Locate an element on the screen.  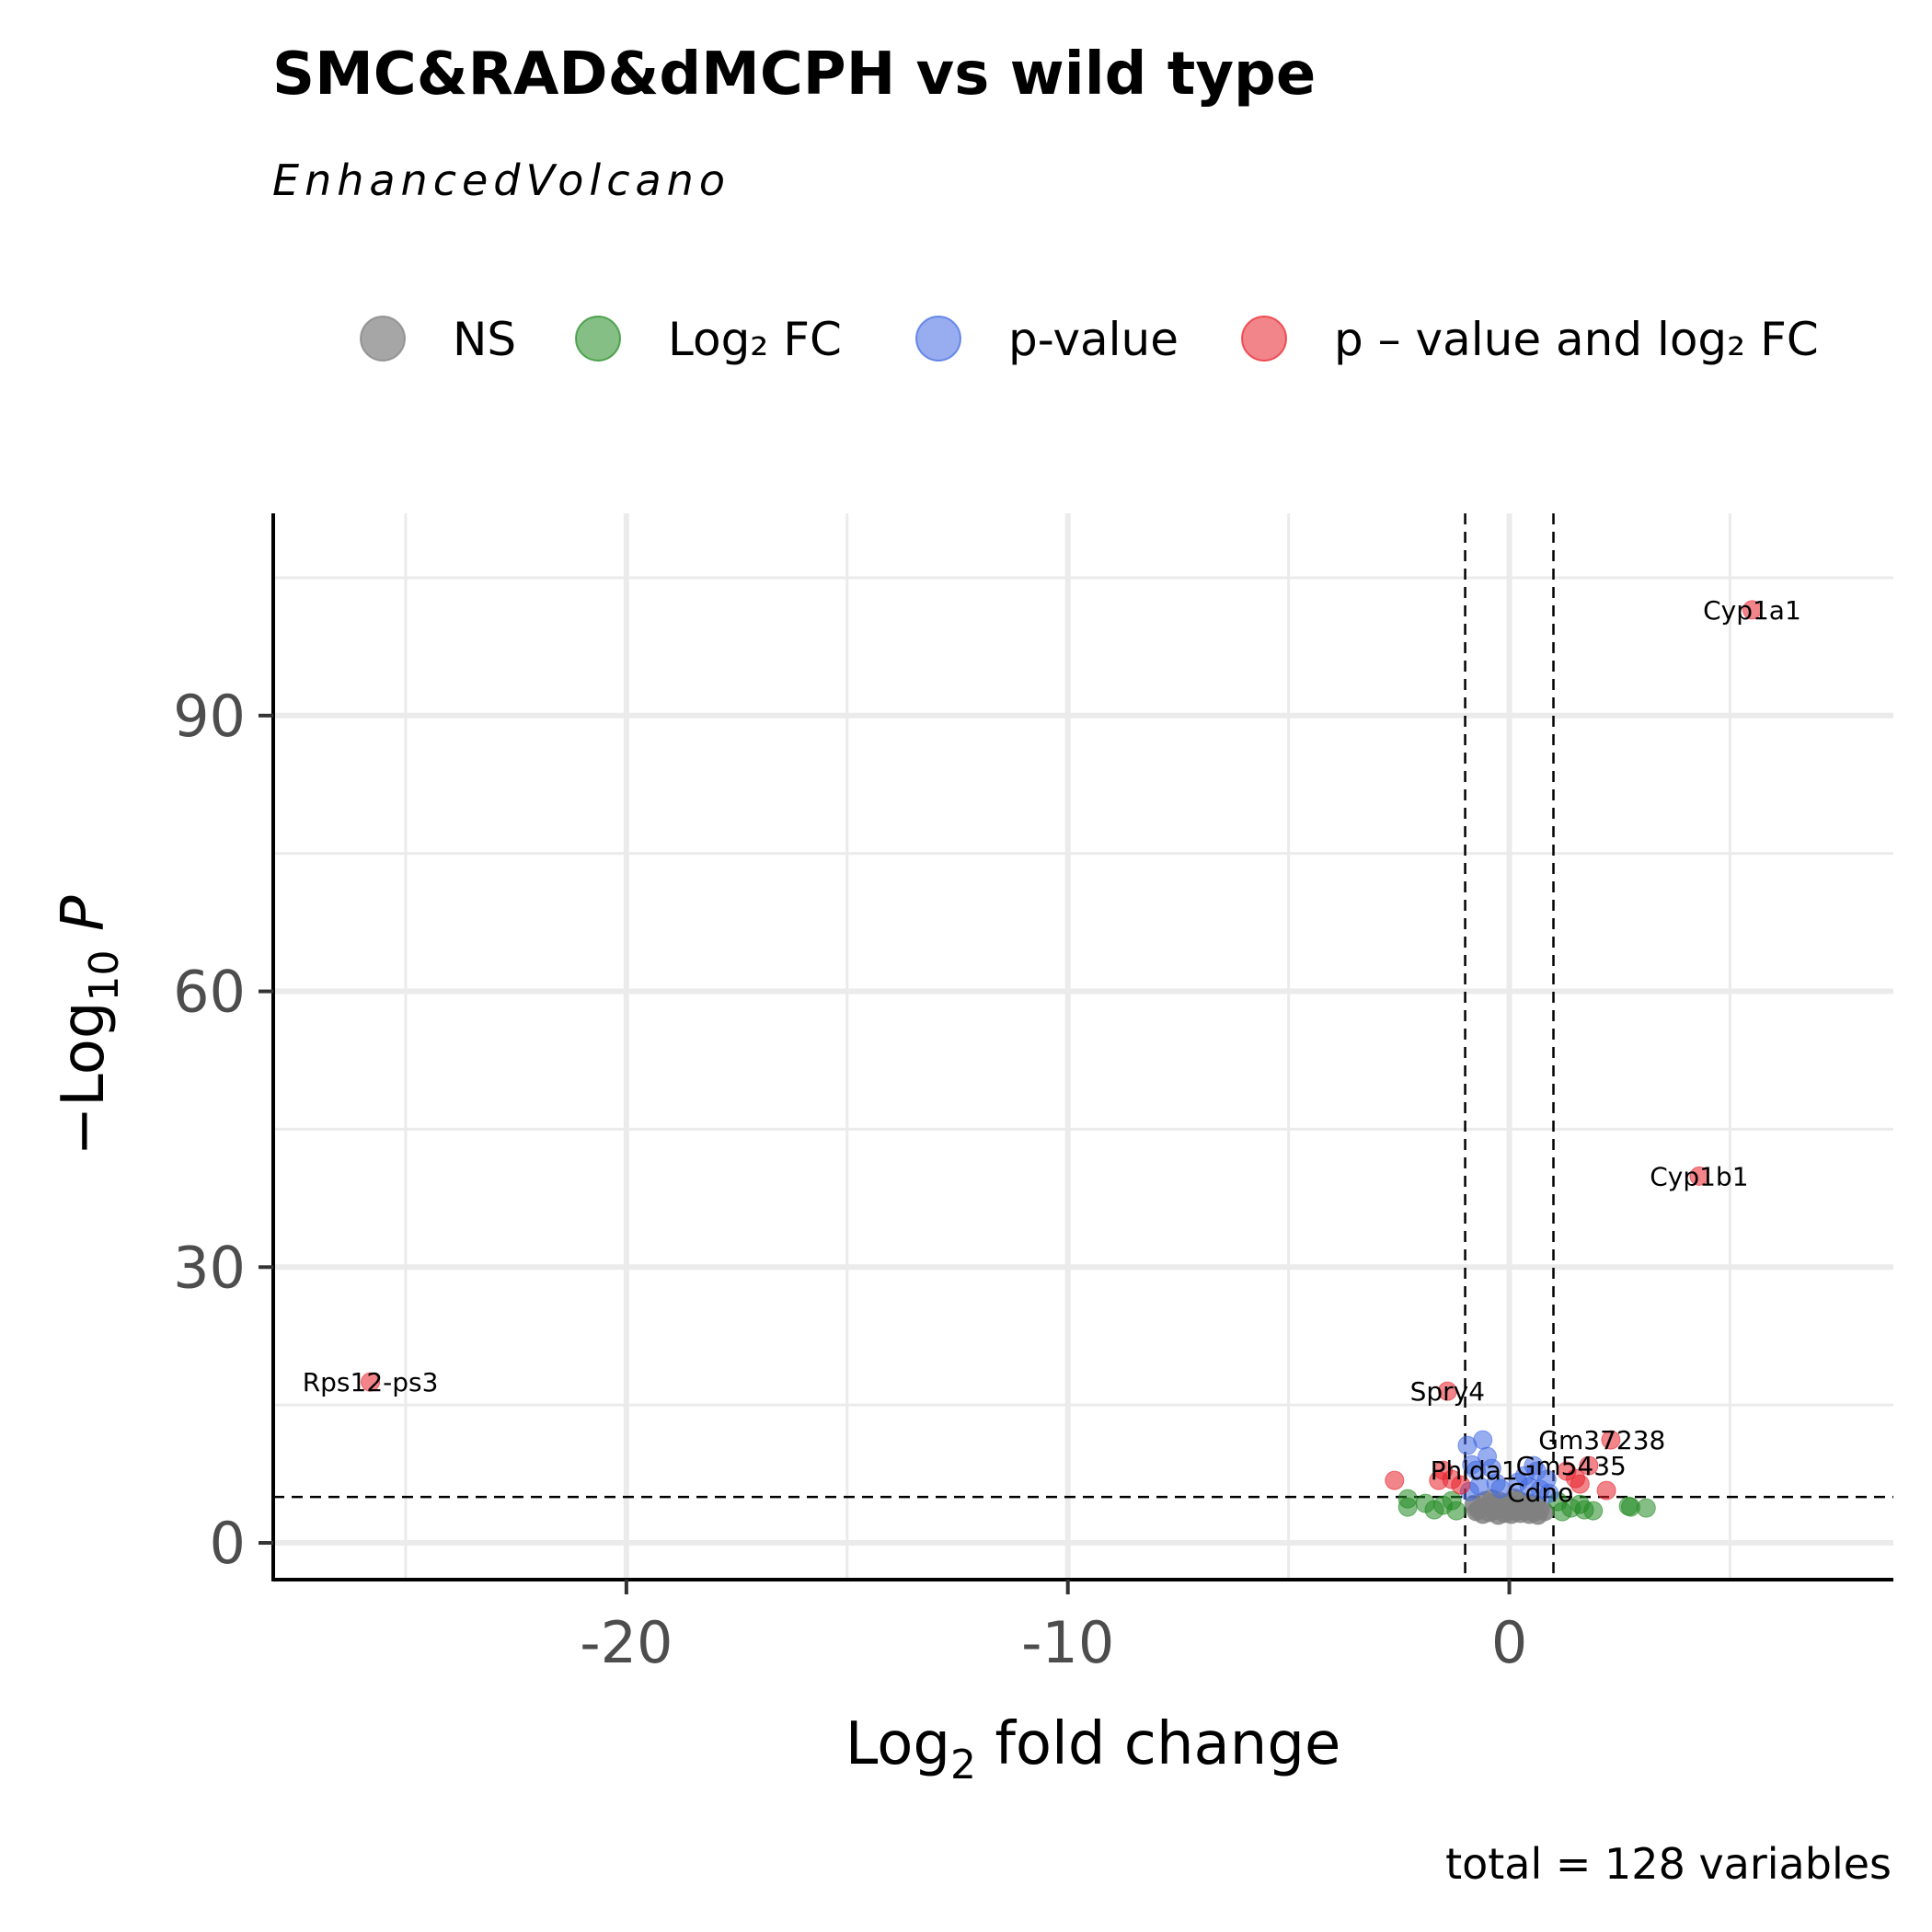
gene-label-gm37238: Gm37238 is located at coordinates (1601, 1440).